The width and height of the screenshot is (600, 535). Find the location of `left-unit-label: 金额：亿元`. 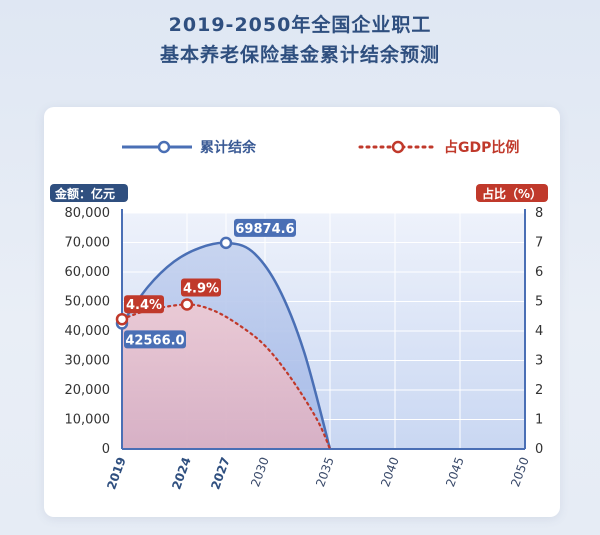

left-unit-label: 金额：亿元 is located at coordinates (84, 193).